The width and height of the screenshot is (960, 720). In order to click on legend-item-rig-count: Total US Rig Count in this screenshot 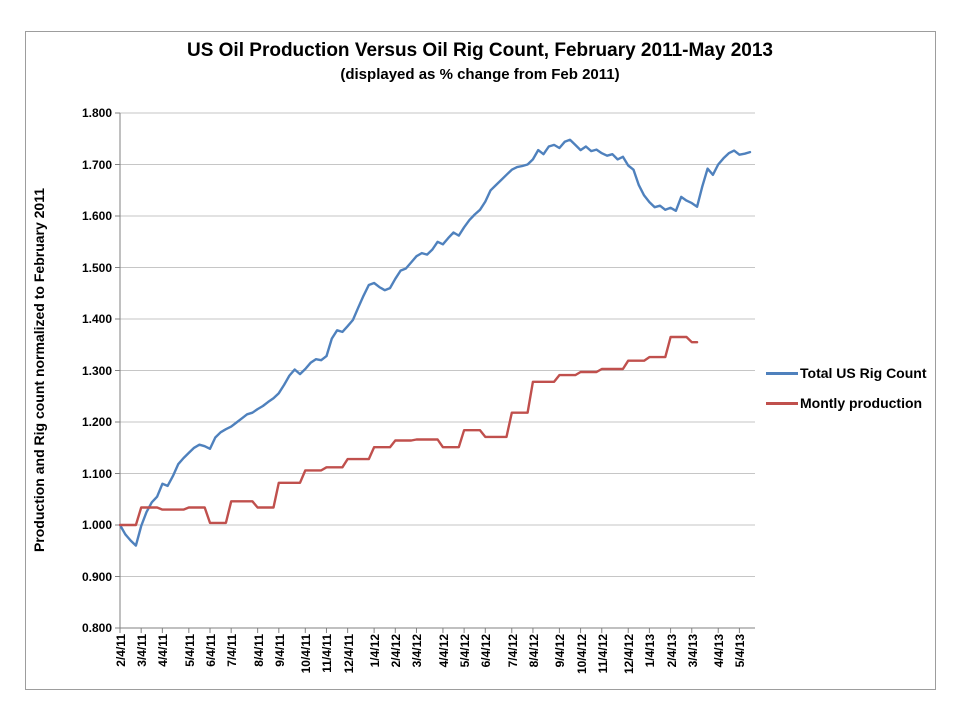, I will do `click(846, 373)`.